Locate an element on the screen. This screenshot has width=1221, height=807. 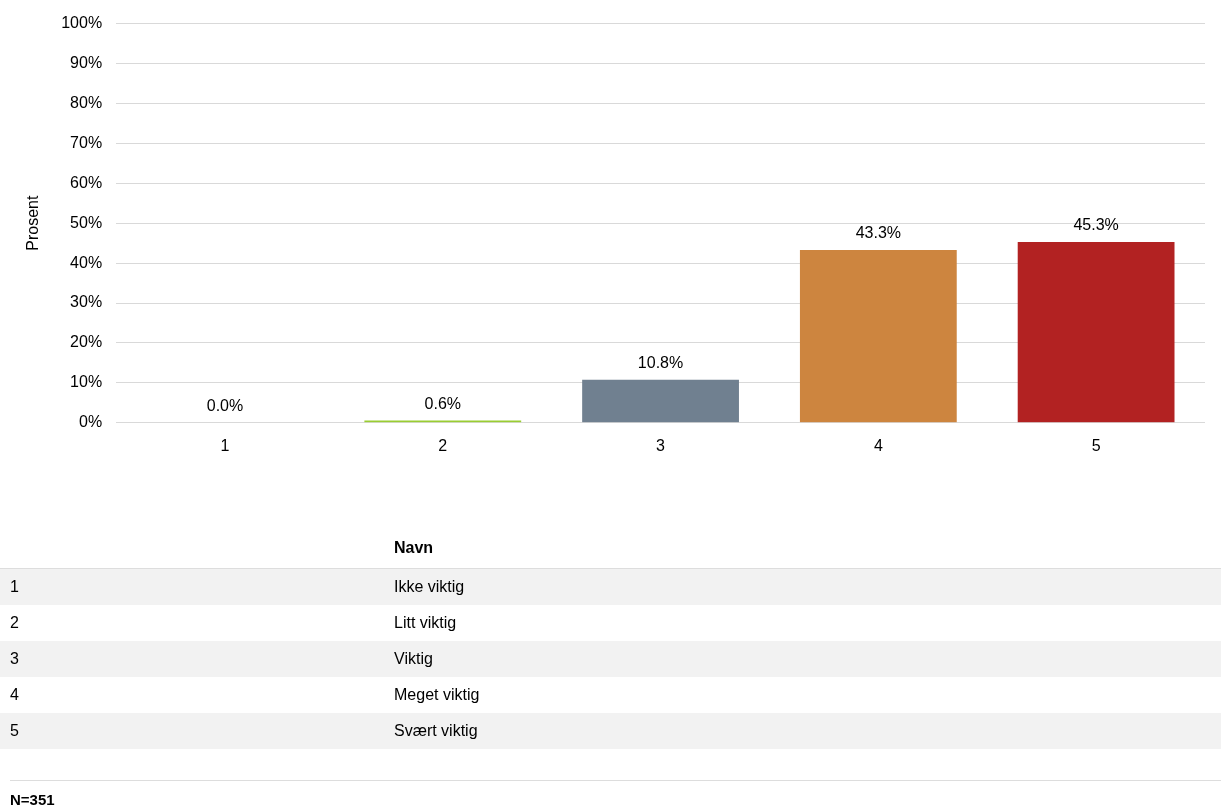
x-tick-label: 3 is located at coordinates (661, 445).